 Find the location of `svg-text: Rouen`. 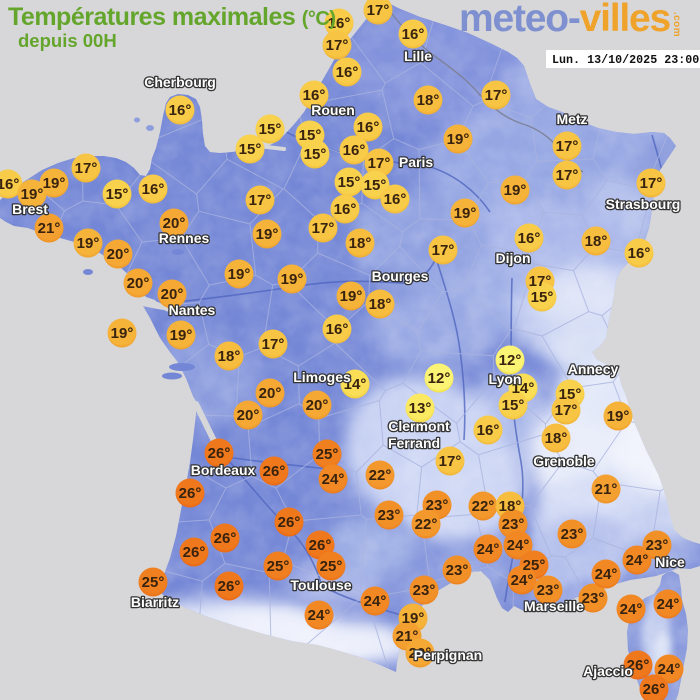

svg-text: Rouen is located at coordinates (333, 110).